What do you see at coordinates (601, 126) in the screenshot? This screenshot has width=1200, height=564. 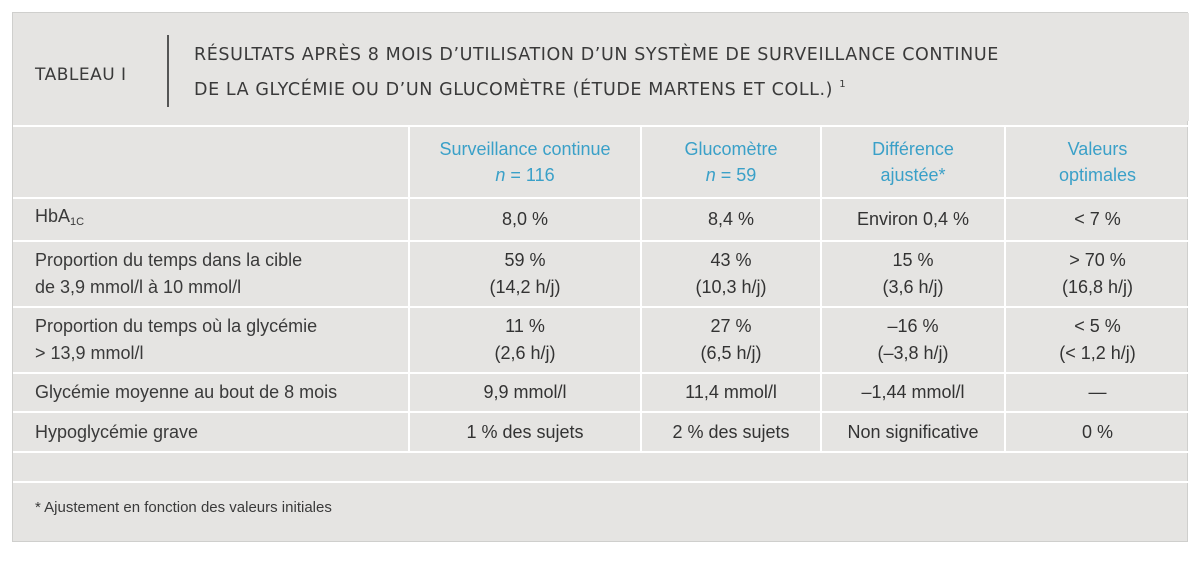 I see `header-divider` at bounding box center [601, 126].